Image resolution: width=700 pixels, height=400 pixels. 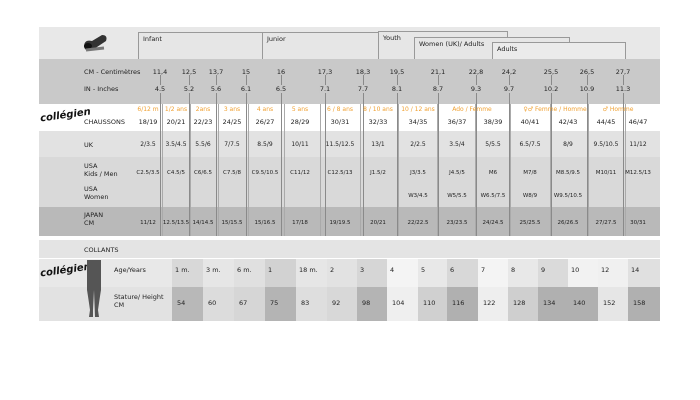 What do you see at coordinates (644, 304) in the screenshot?
I see `collants-height-cell: 158` at bounding box center [644, 304].